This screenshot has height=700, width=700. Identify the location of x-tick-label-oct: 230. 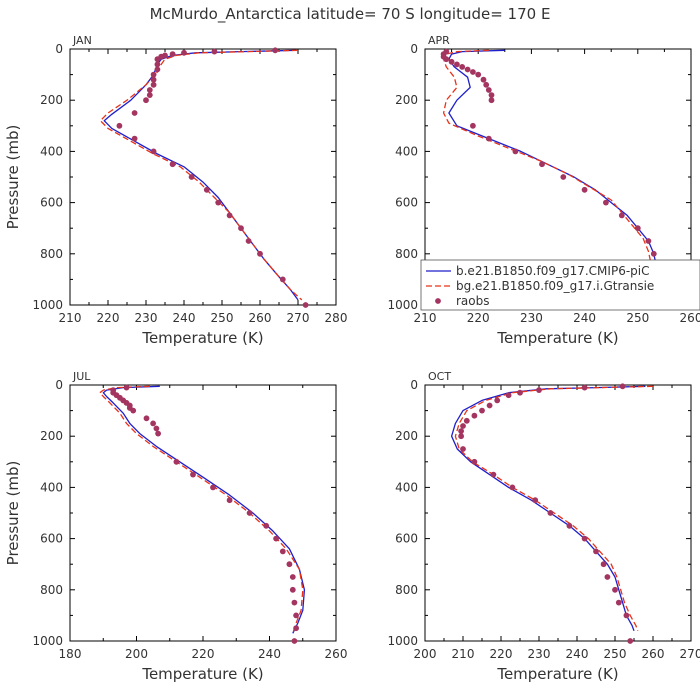
(539, 654).